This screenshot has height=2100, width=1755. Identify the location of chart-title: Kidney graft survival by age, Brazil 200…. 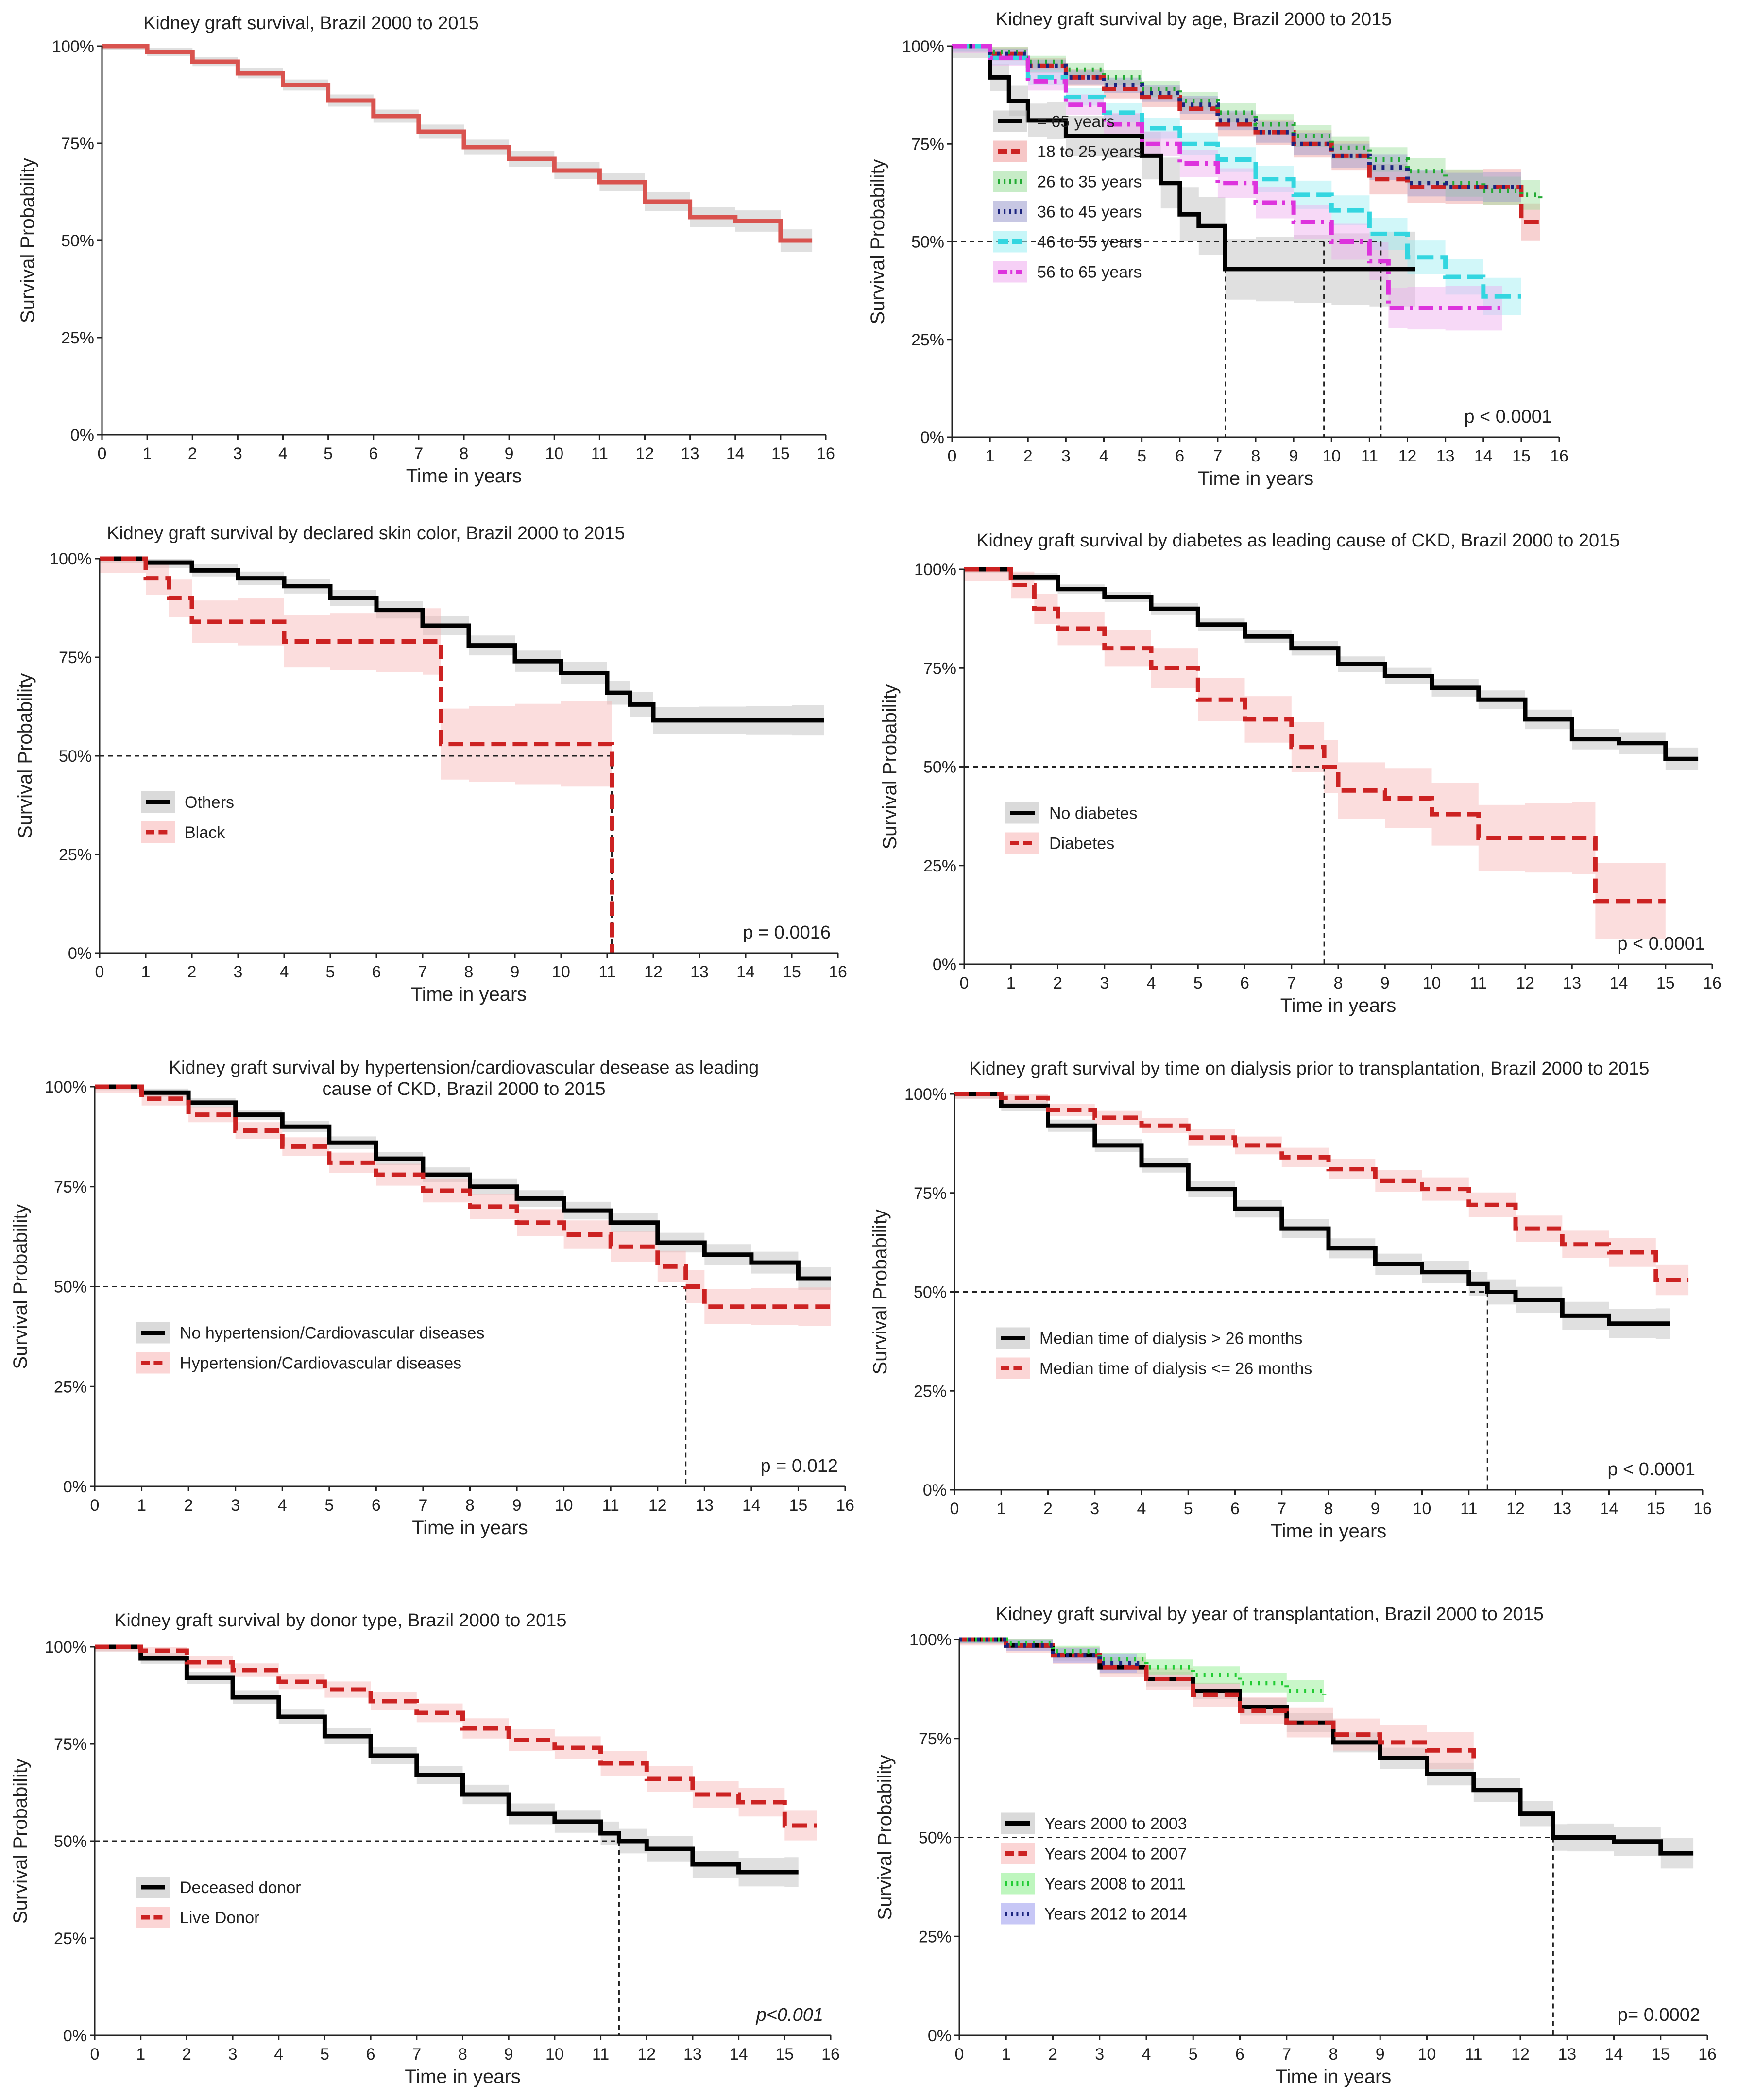
(1194, 19).